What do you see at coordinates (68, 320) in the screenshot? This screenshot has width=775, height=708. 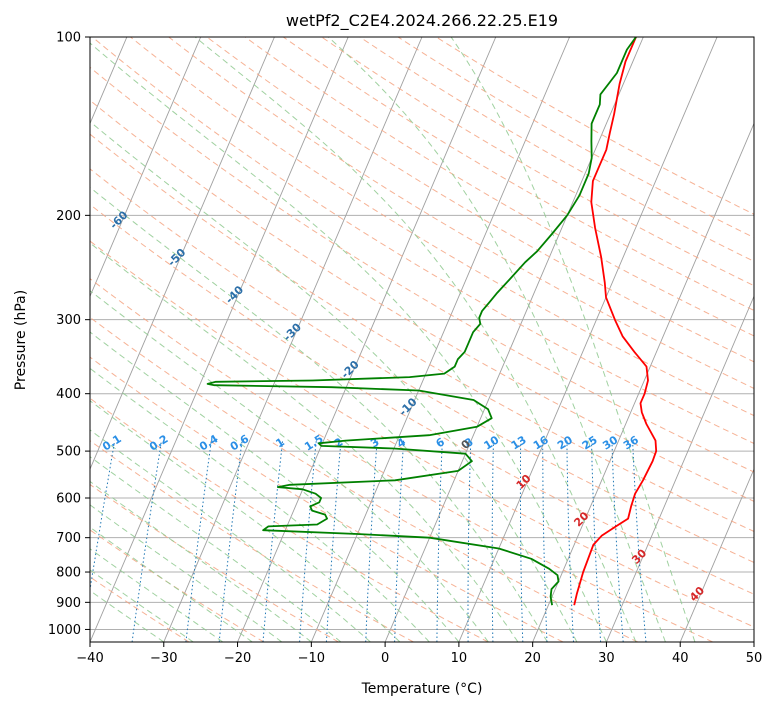 I see `y-tick-label: 300` at bounding box center [68, 320].